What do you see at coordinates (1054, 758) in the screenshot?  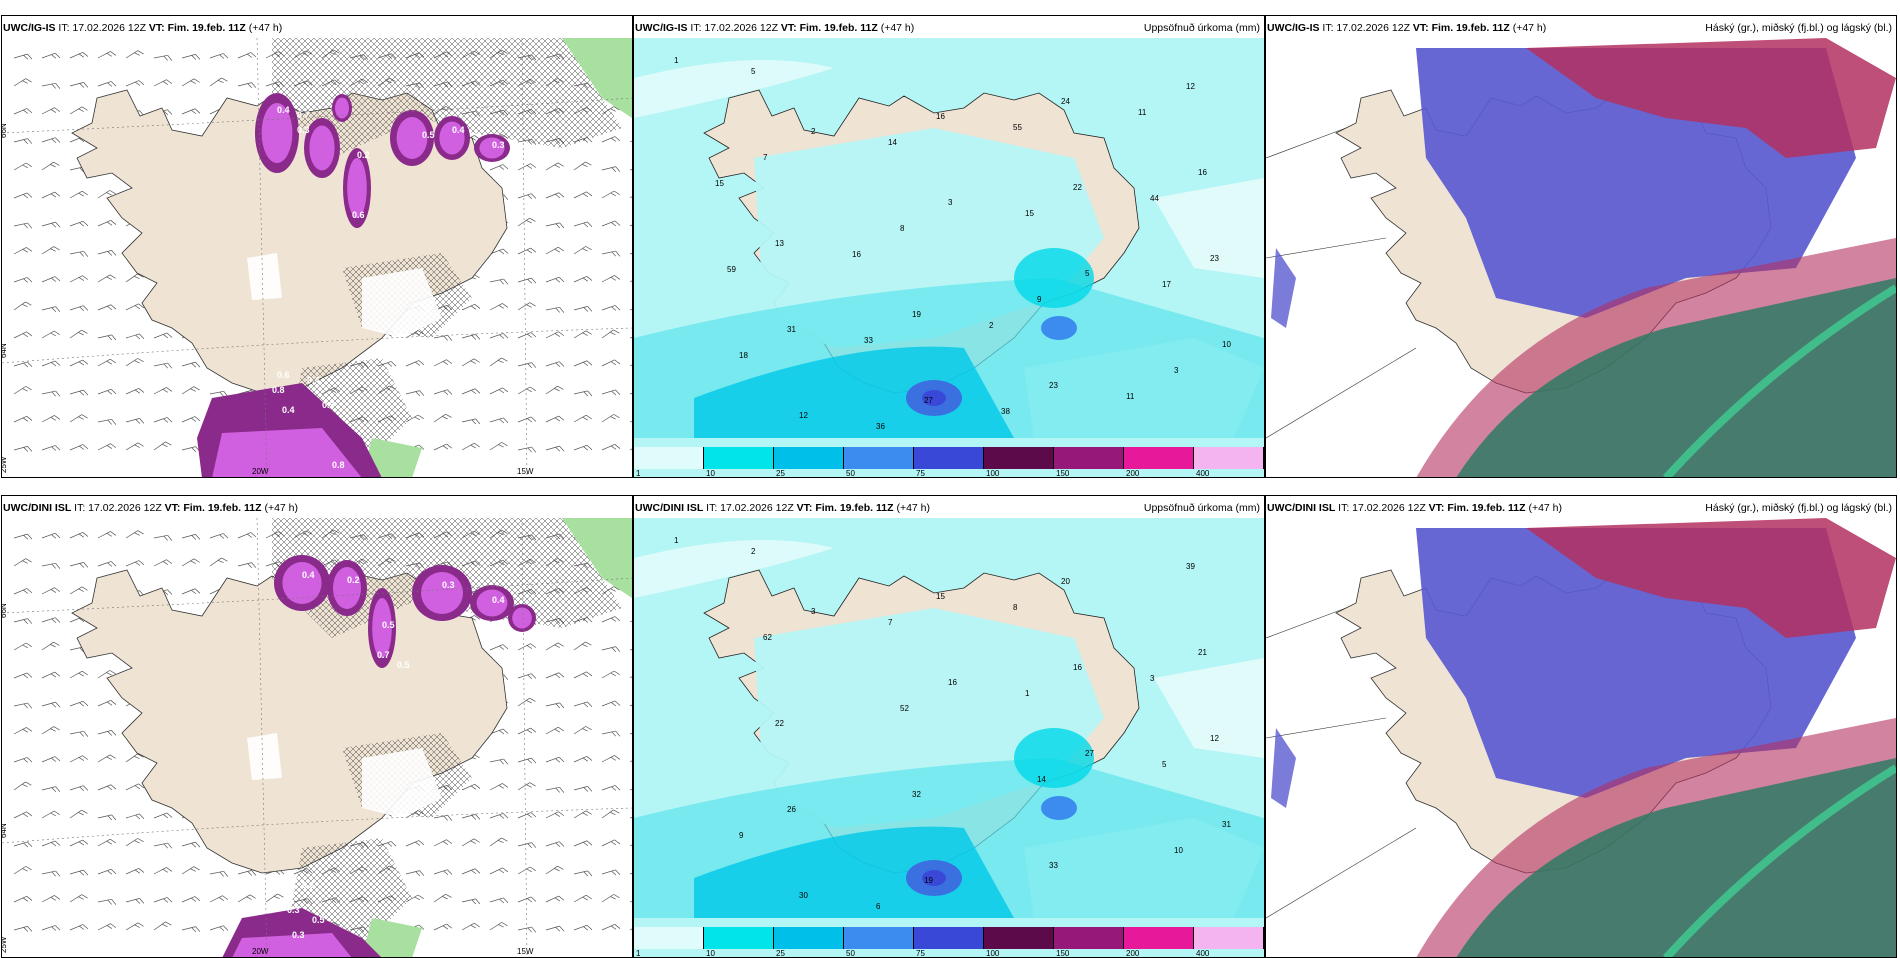 I see `precip-area` at bounding box center [1054, 758].